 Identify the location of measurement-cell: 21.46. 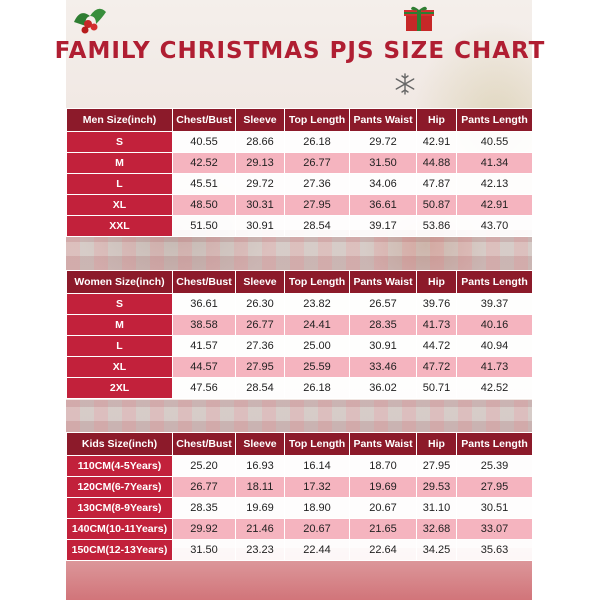
(260, 529).